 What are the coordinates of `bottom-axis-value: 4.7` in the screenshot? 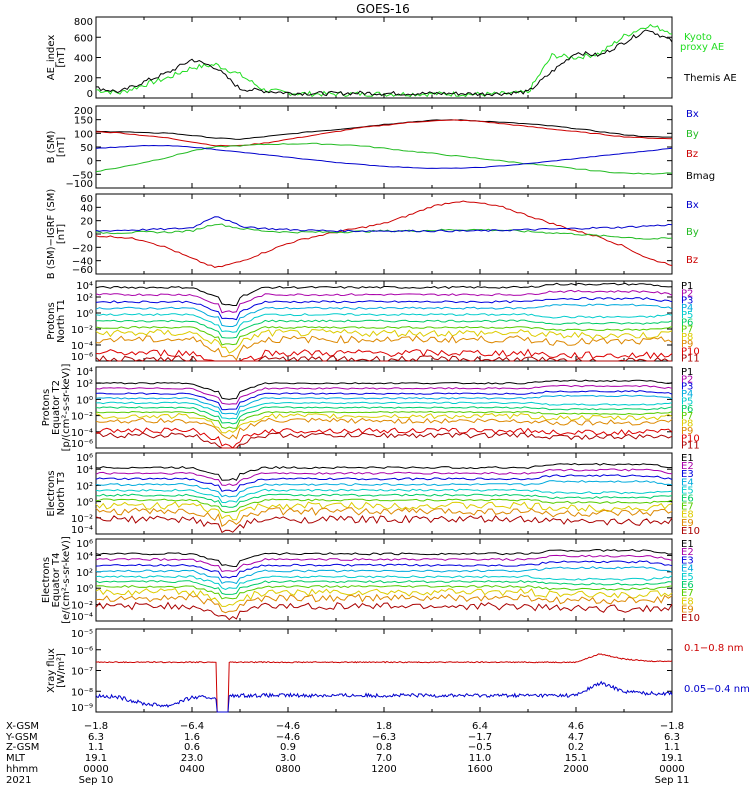 It's located at (576, 737).